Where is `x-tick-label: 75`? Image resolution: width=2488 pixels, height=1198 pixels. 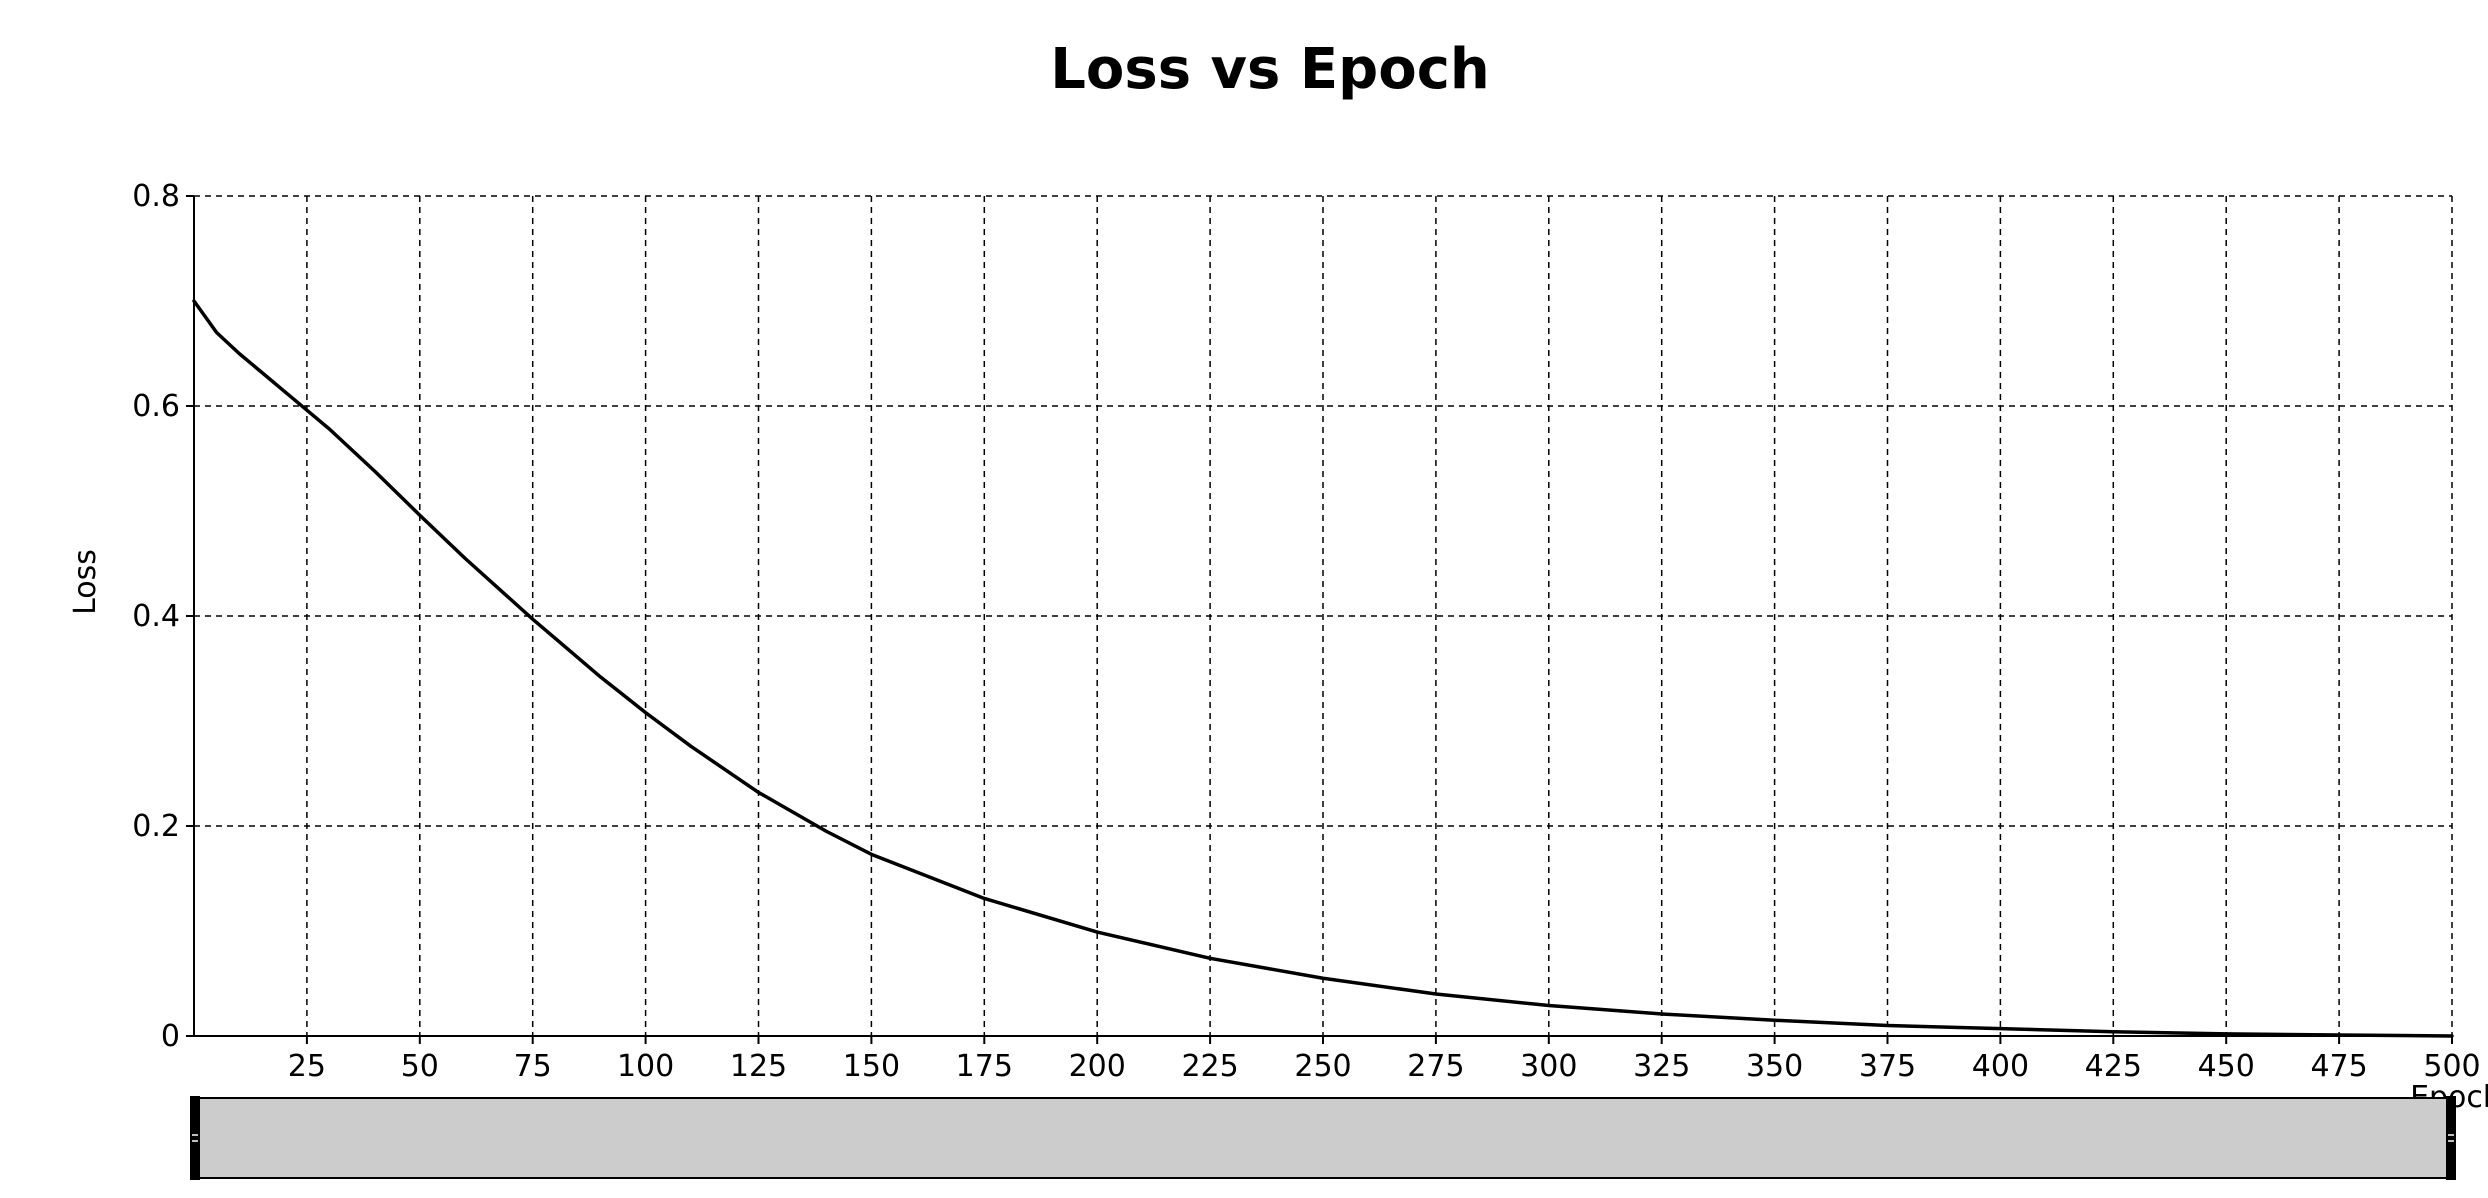
x-tick-label: 75 is located at coordinates (533, 1066).